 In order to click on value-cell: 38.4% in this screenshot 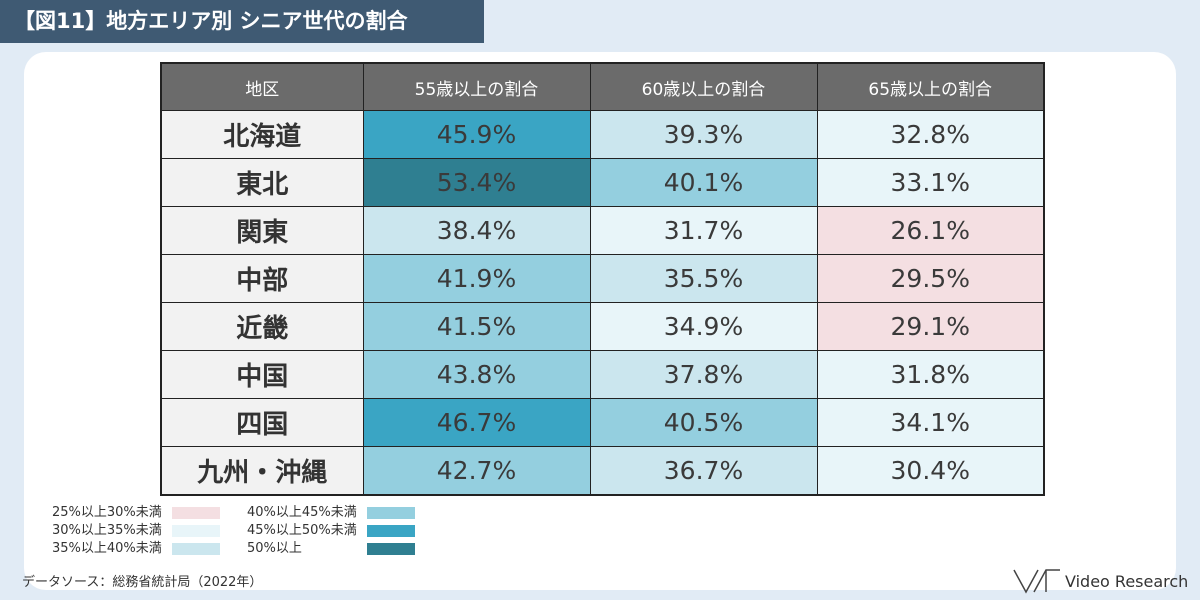, I will do `click(476, 230)`.